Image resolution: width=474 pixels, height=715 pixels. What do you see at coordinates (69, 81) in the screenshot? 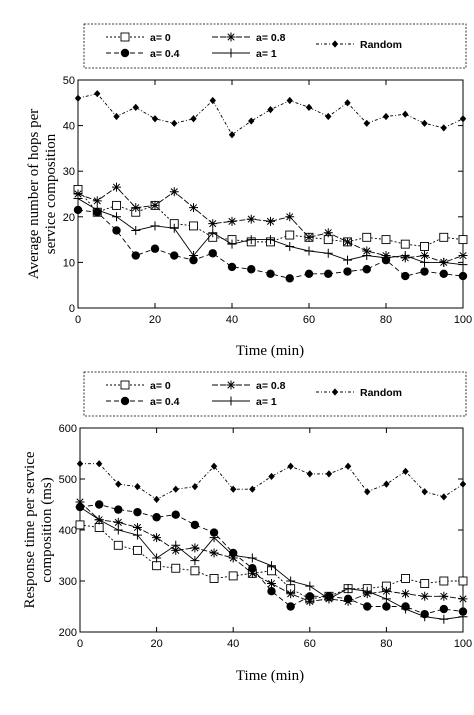
I see `y-tick-label: 50` at bounding box center [69, 81].